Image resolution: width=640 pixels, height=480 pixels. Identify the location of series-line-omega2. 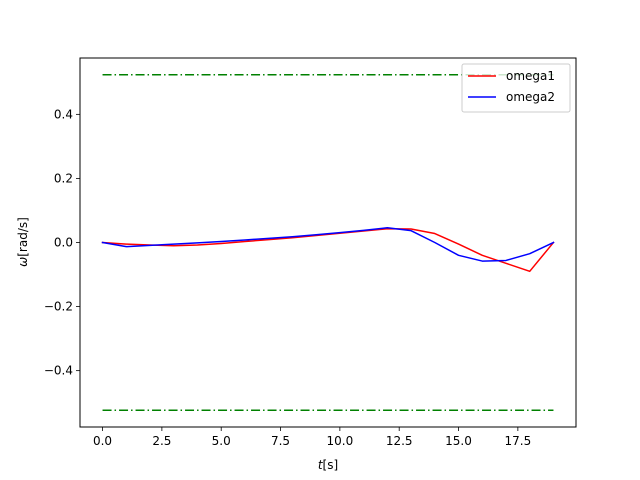
(328, 244).